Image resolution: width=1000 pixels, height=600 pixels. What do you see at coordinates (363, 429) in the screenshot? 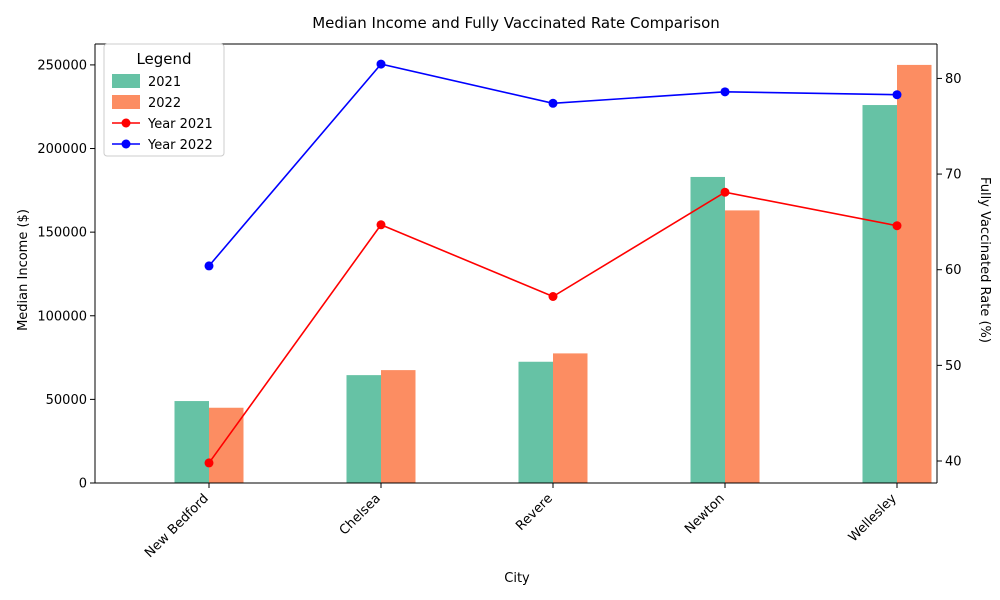
I see `bar-2021-chelsea` at bounding box center [363, 429].